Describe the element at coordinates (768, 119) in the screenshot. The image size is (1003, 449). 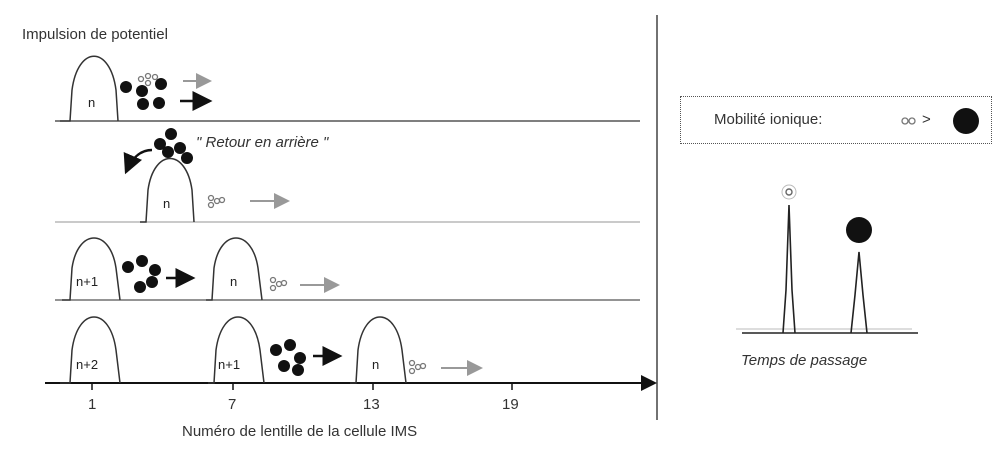
I see `legend-label: Mobilité ionique:` at that location.